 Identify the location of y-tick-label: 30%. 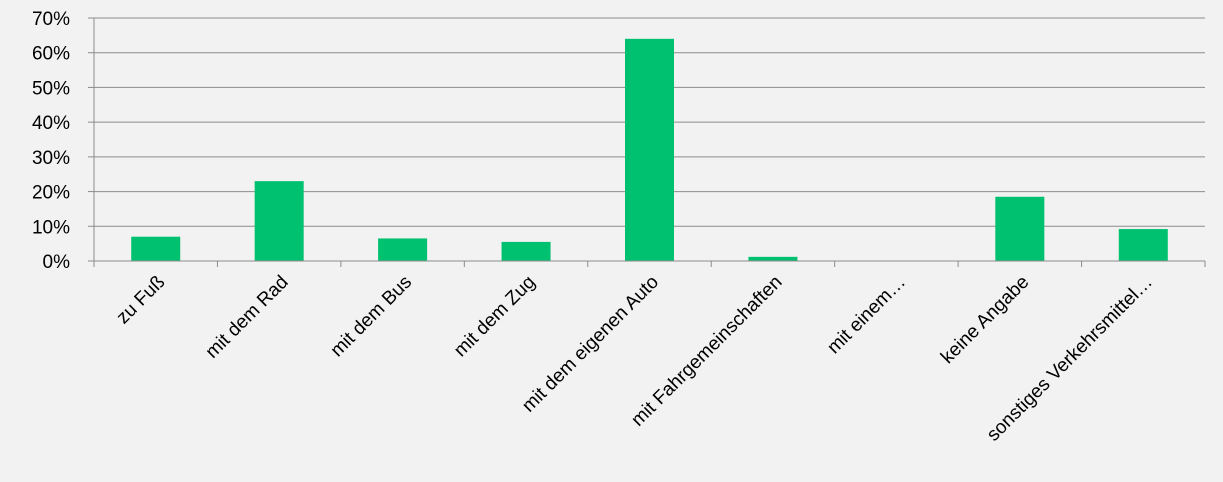
(51, 158).